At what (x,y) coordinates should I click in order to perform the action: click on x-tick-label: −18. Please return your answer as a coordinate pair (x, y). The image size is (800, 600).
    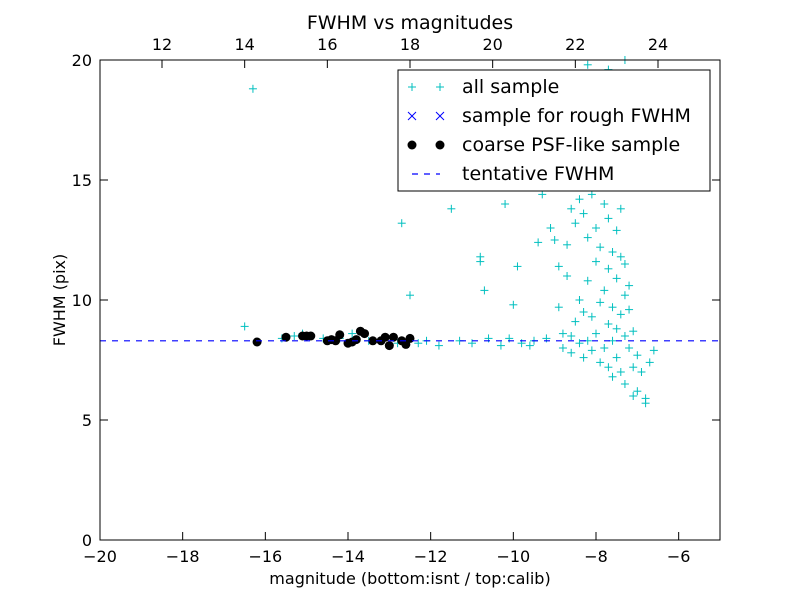
    Looking at the image, I should click on (183, 556).